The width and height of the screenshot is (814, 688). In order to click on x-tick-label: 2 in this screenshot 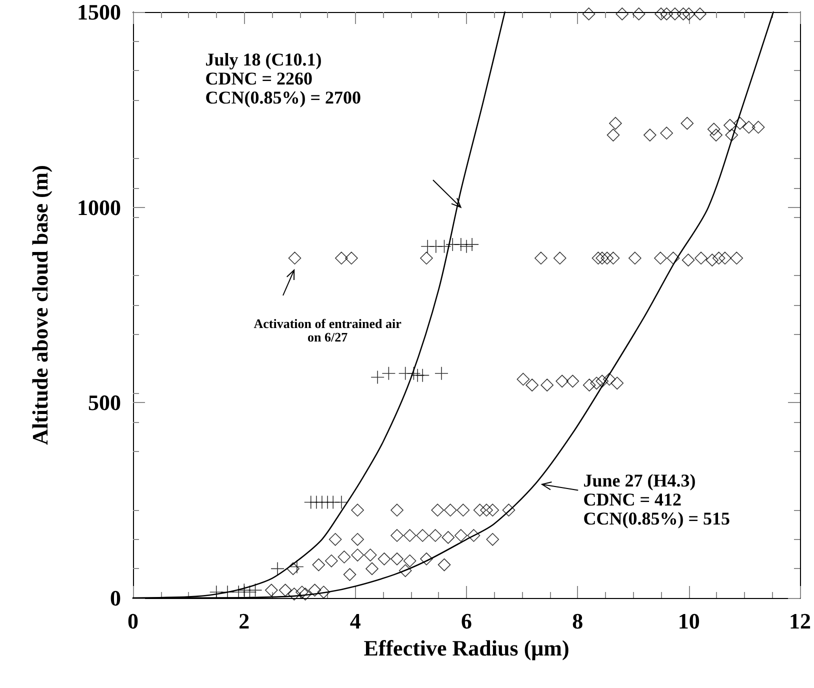, I will do `click(244, 621)`.